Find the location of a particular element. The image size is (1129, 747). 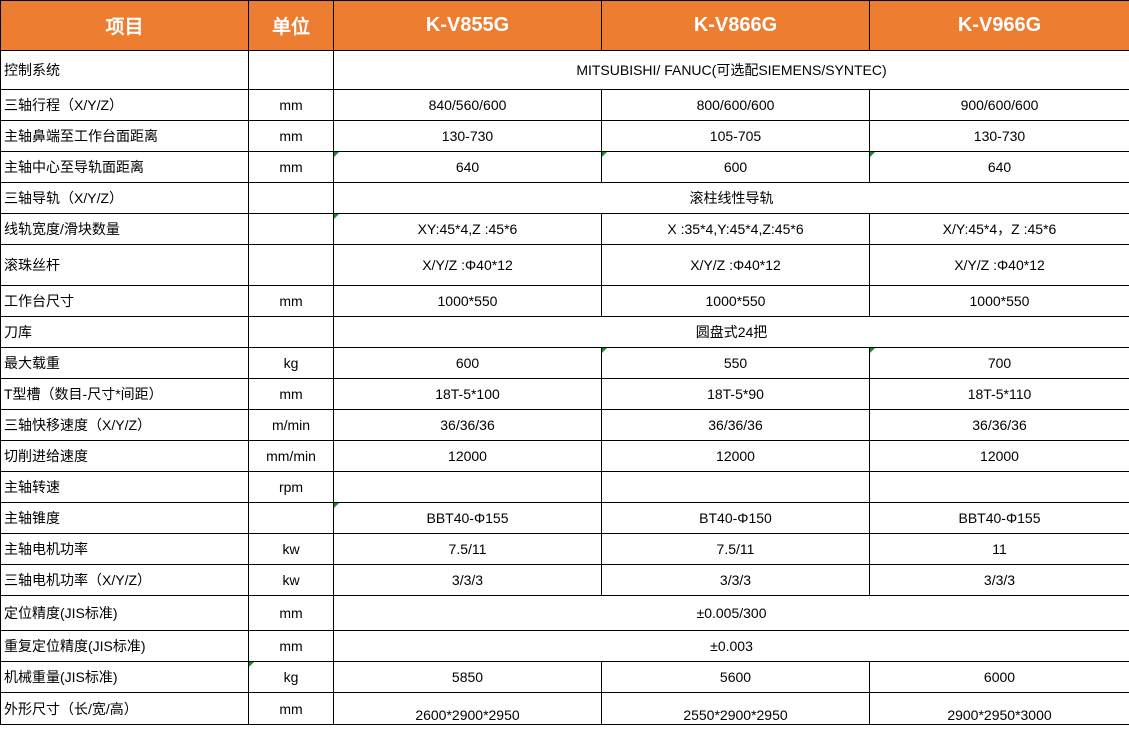

table-row: 主轴鼻端至工作台面距离 mm 130-730 105-705 130-730 is located at coordinates (564, 136).